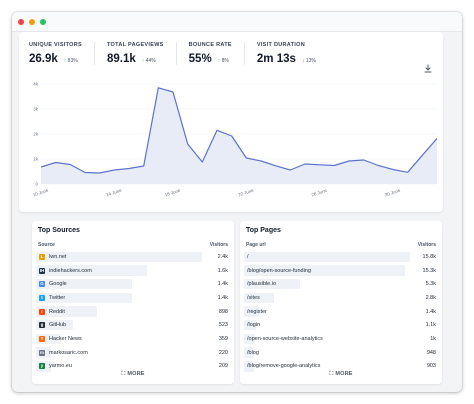 The width and height of the screenshot is (474, 404). What do you see at coordinates (133, 284) in the screenshot?
I see `source-row: G Google 1.4k` at bounding box center [133, 284].